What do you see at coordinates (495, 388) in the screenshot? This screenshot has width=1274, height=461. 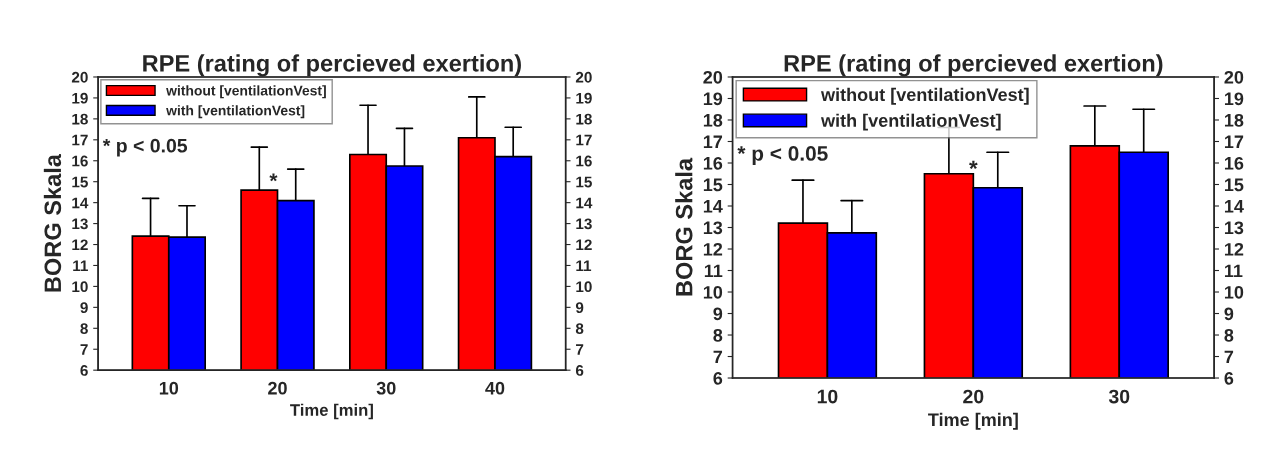 I see `x-tick-label: 40` at bounding box center [495, 388].